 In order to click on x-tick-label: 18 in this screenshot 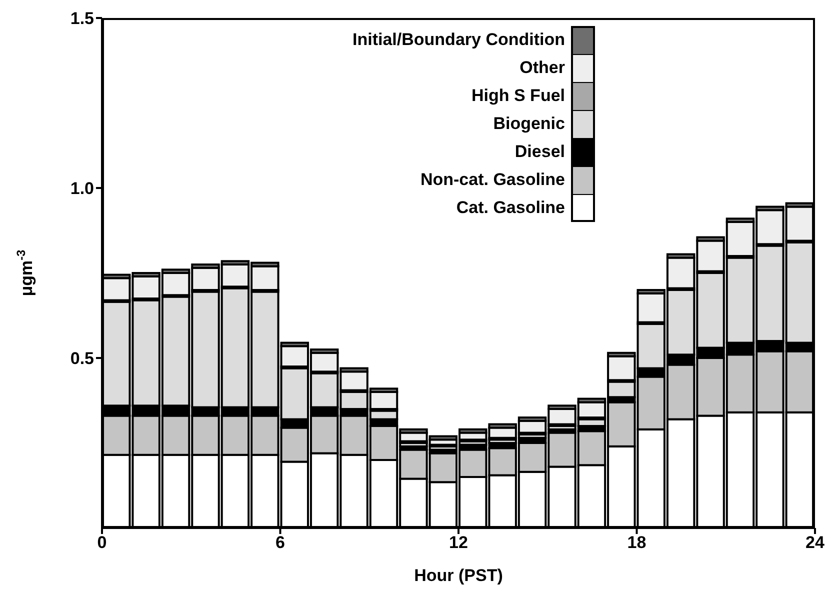, I will do `click(636, 542)`.